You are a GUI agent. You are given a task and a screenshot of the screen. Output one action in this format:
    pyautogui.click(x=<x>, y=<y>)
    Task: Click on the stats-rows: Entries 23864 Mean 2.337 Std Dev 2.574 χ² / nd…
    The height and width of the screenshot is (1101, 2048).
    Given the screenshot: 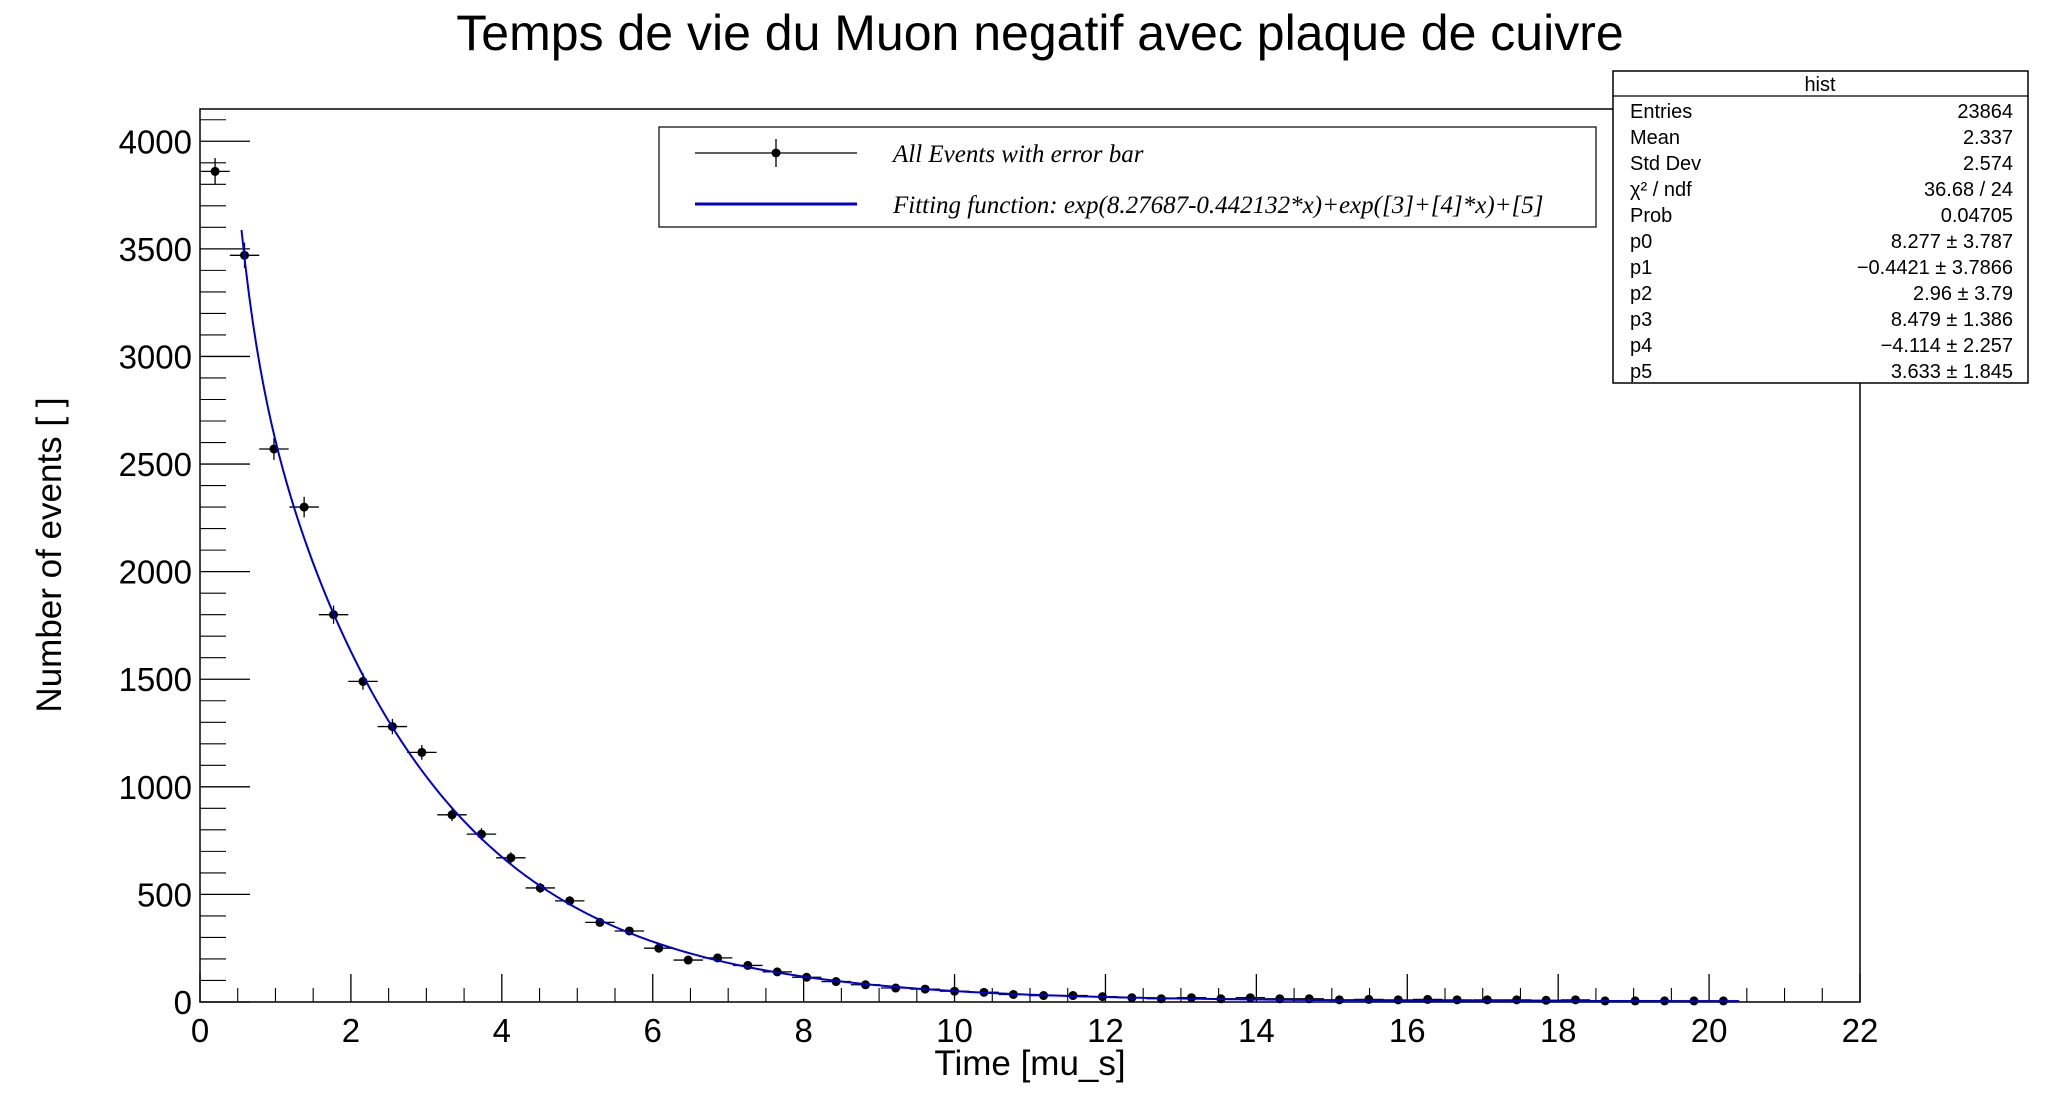 What is the action you would take?
    pyautogui.click(x=1821, y=242)
    